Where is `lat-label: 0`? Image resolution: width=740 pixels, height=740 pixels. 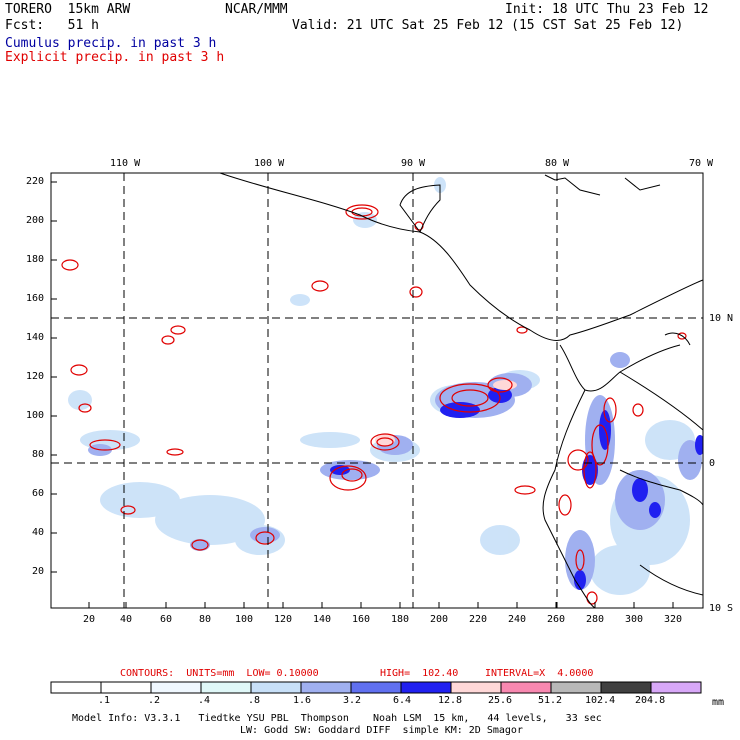 lat-label: 0 is located at coordinates (712, 463).